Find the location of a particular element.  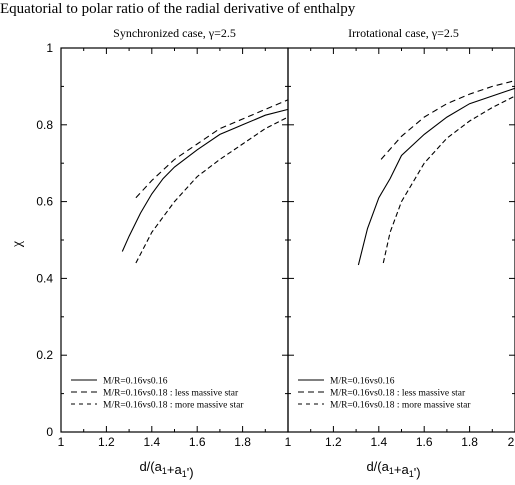

y-axis-label: χ is located at coordinates (17, 244).